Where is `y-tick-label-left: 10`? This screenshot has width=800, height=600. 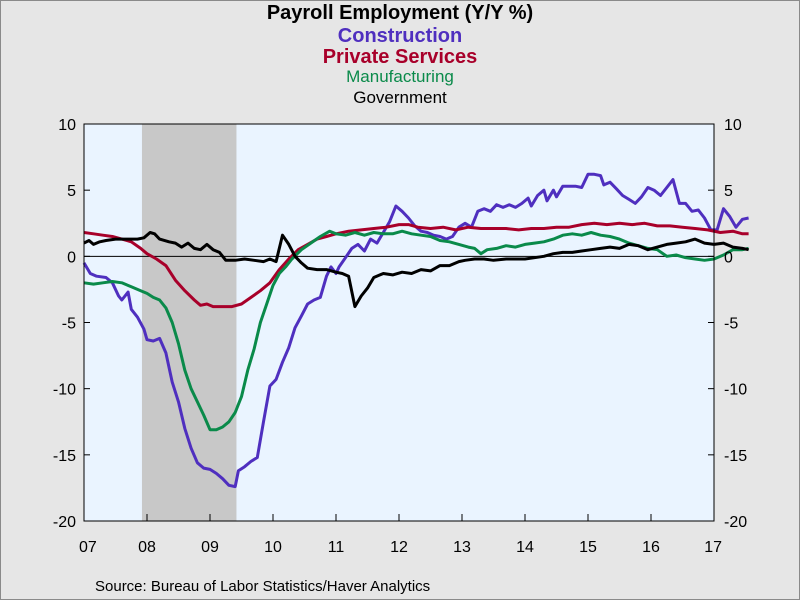
y-tick-label-left: 10 is located at coordinates (67, 125).